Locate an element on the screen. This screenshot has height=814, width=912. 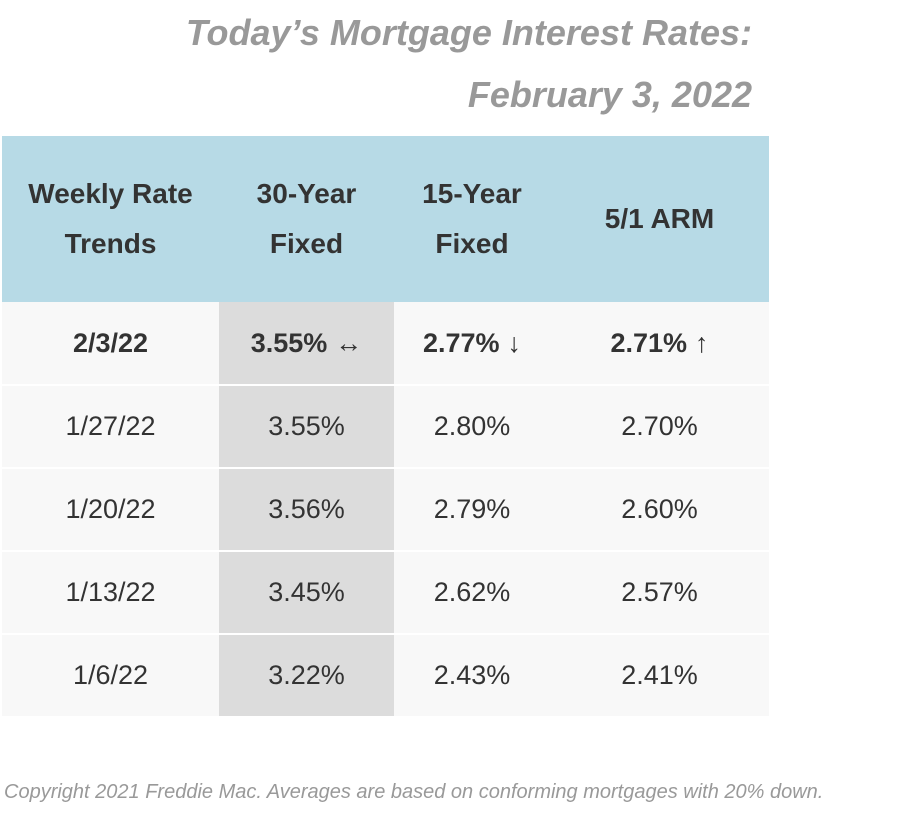
rate-value: 3.55% is located at coordinates (289, 342).